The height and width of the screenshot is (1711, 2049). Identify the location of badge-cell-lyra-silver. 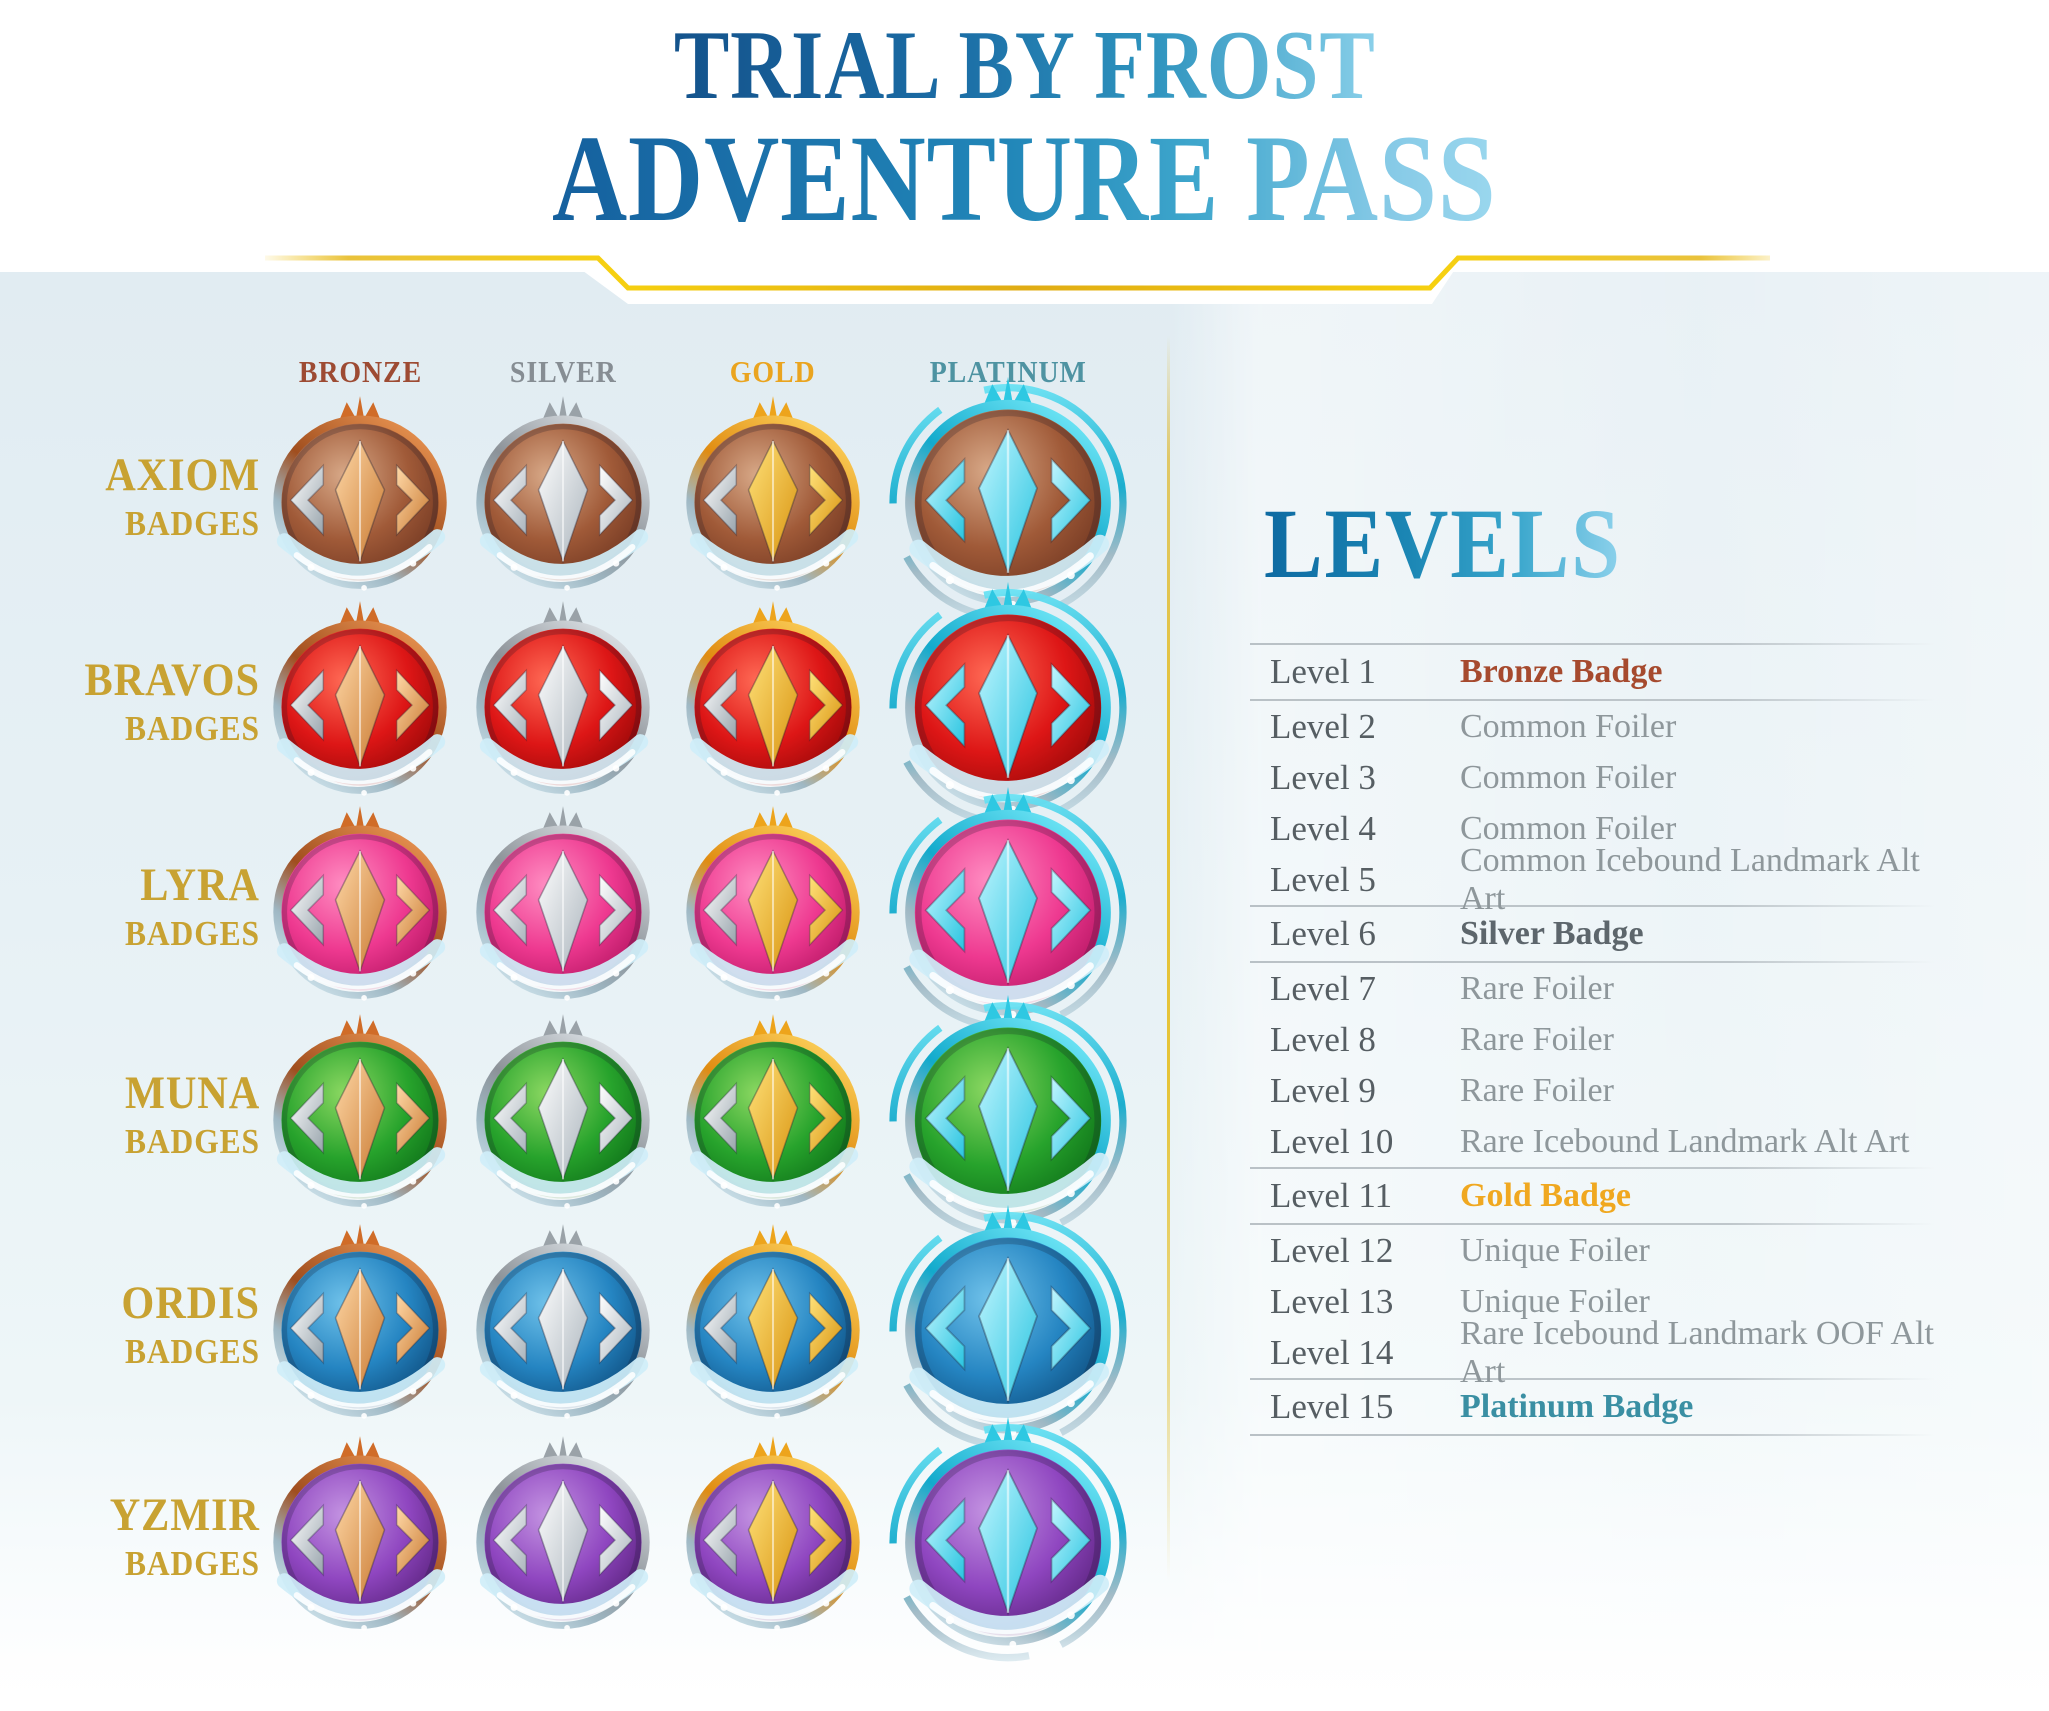
(563, 910).